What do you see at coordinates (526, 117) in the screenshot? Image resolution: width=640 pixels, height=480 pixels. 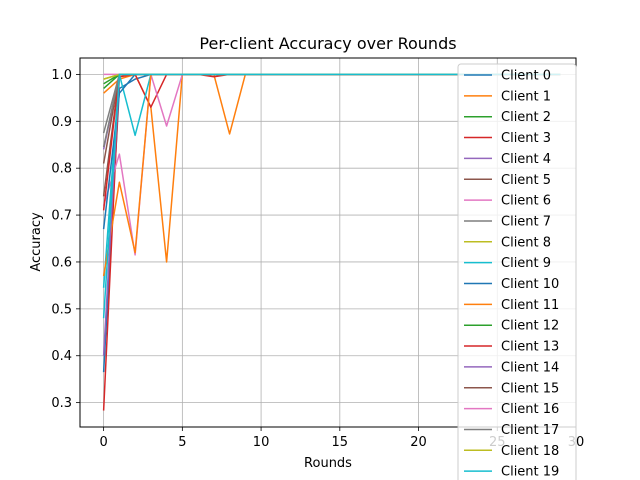 I see `legend-entry-label: Client 2` at bounding box center [526, 117].